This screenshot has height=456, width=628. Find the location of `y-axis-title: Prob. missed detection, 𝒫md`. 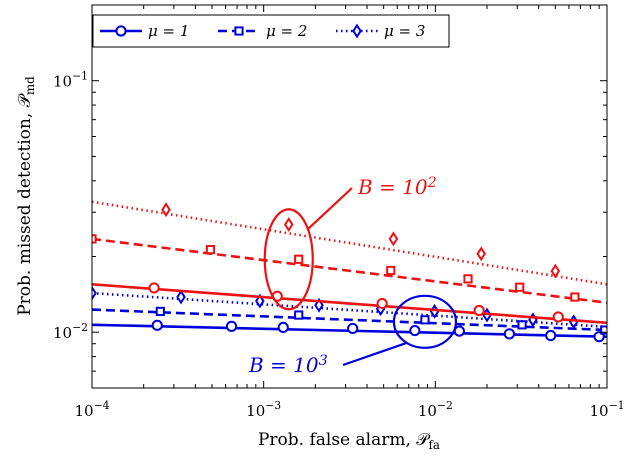

y-axis-title: Prob. missed detection, 𝒫md is located at coordinates (26, 196).